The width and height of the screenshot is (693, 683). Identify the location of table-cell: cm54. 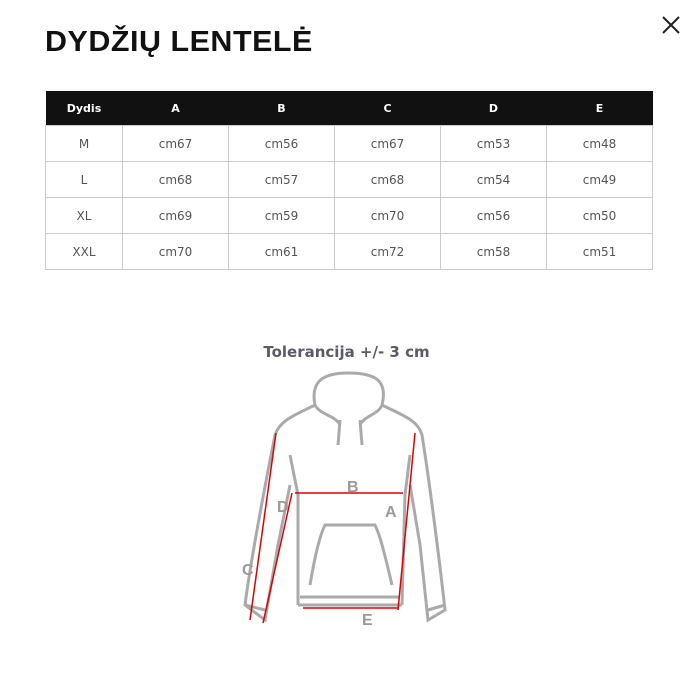
(493, 179).